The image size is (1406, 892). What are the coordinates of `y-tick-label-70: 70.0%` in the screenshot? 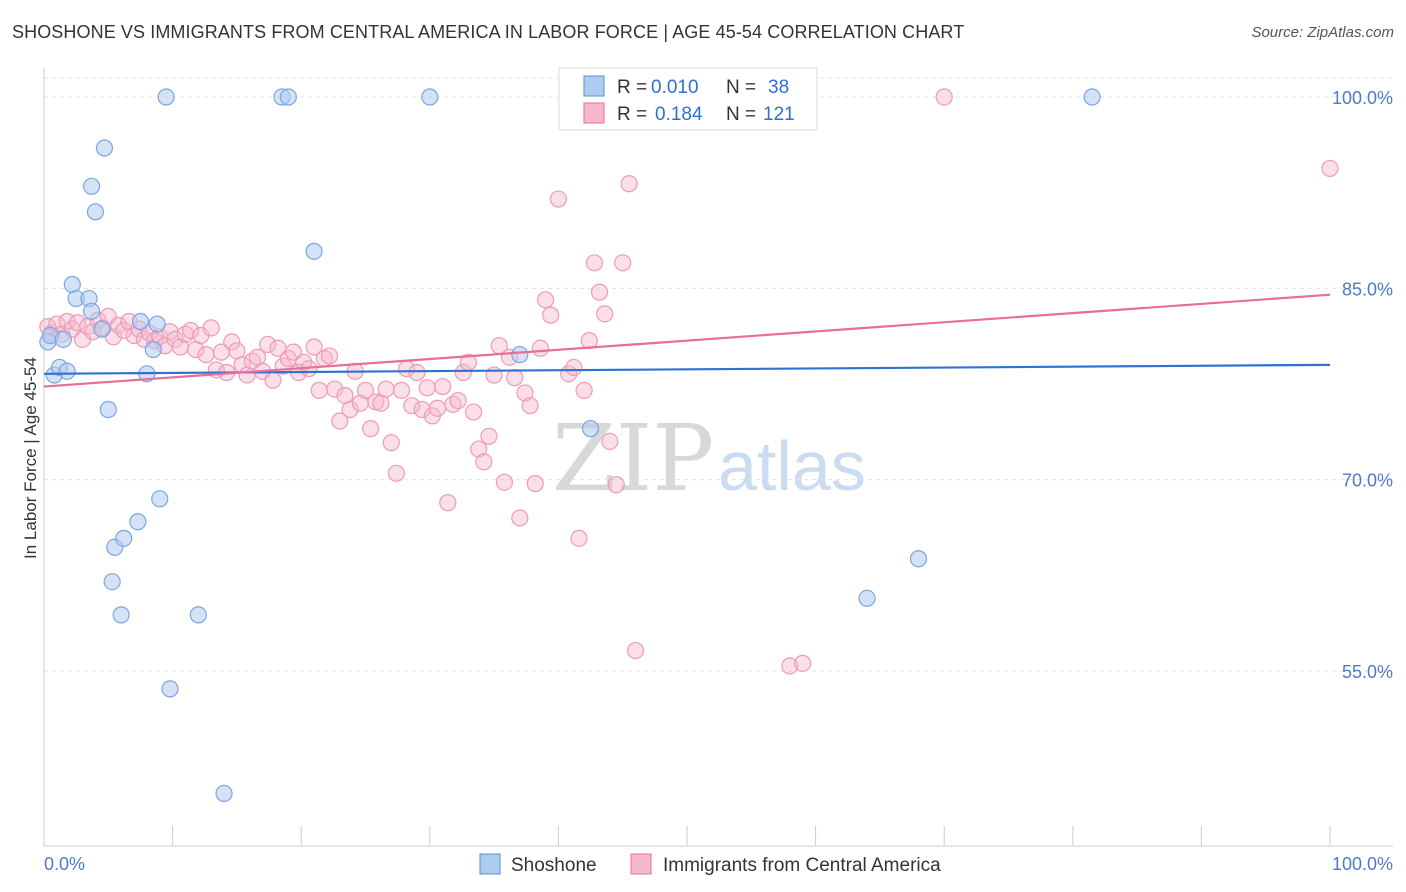 It's located at (1367, 481).